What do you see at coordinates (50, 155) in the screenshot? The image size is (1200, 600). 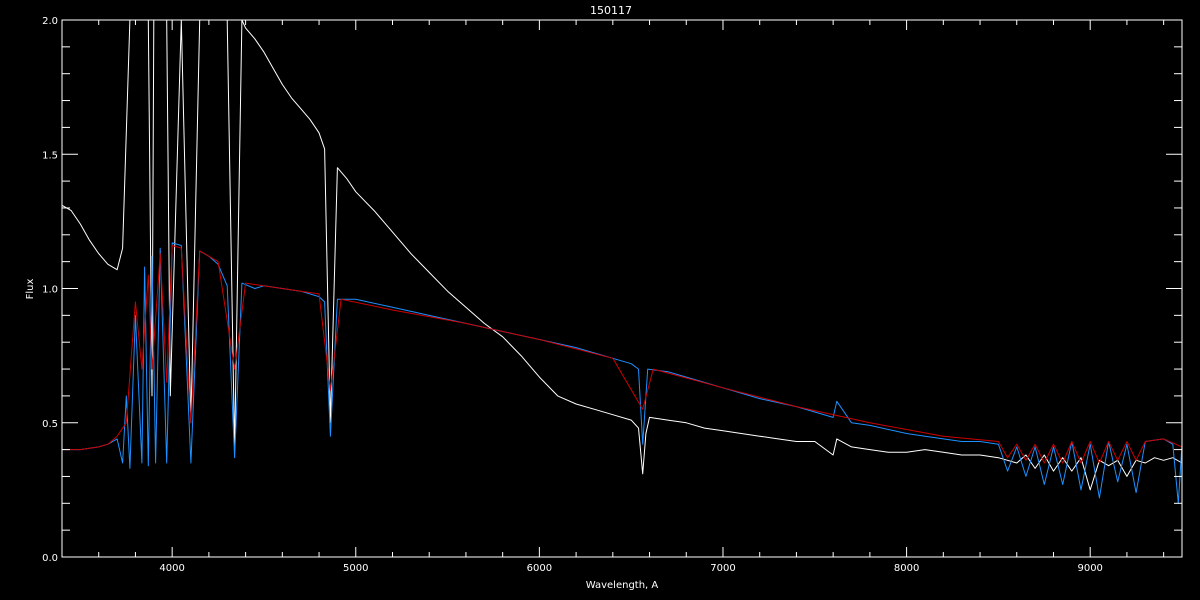 I see `y-tick-label: 1.5` at bounding box center [50, 155].